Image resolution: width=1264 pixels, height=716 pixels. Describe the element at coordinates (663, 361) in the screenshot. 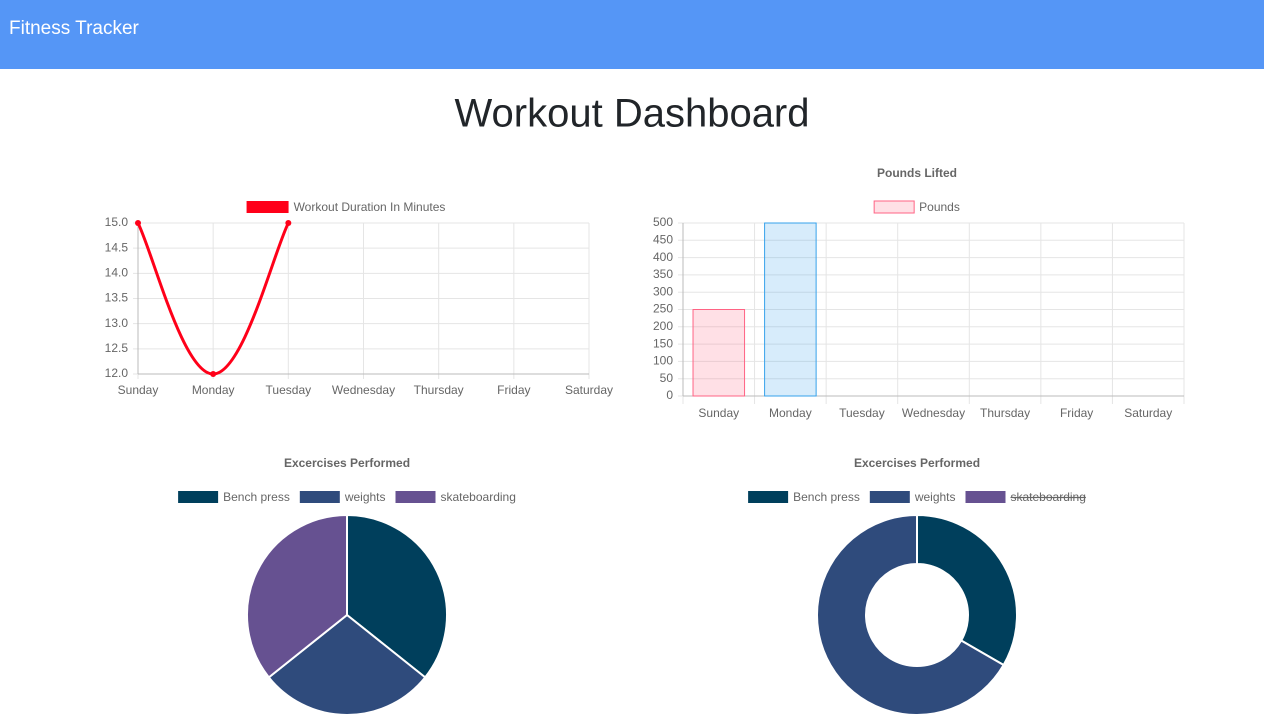

I see `y-tick-label: 100` at that location.